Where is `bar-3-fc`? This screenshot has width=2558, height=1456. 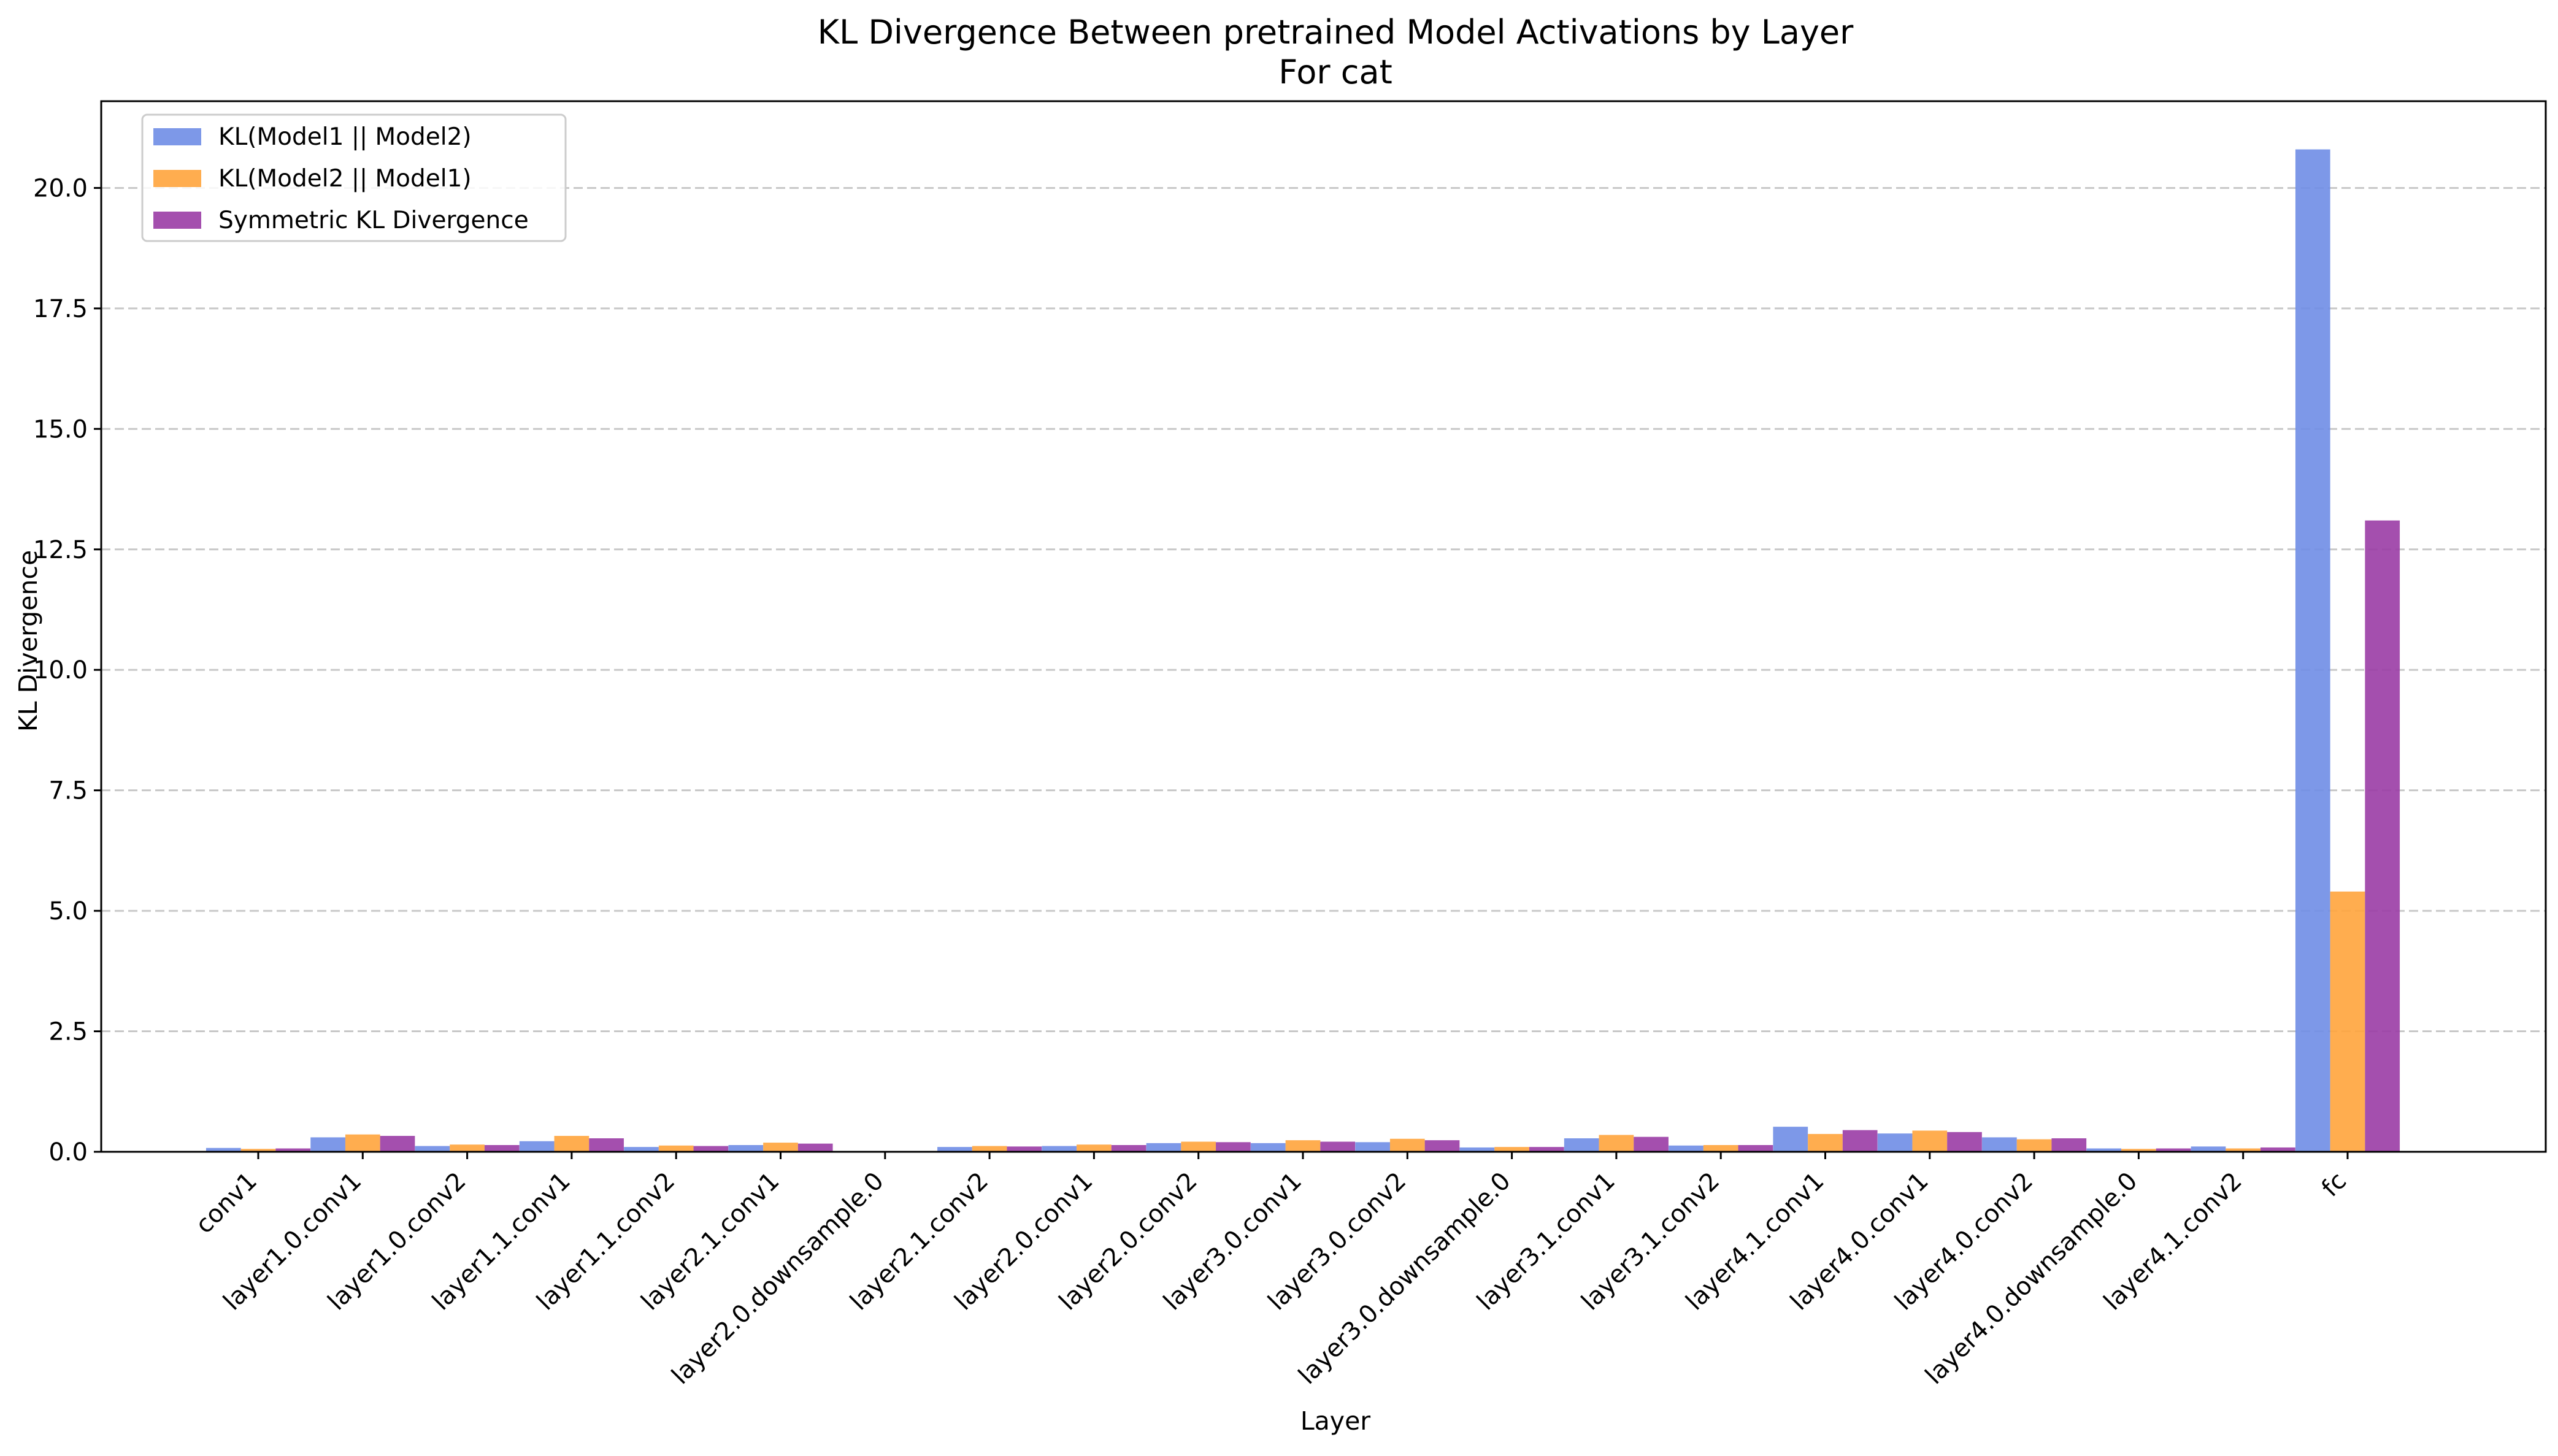 bar-3-fc is located at coordinates (2382, 836).